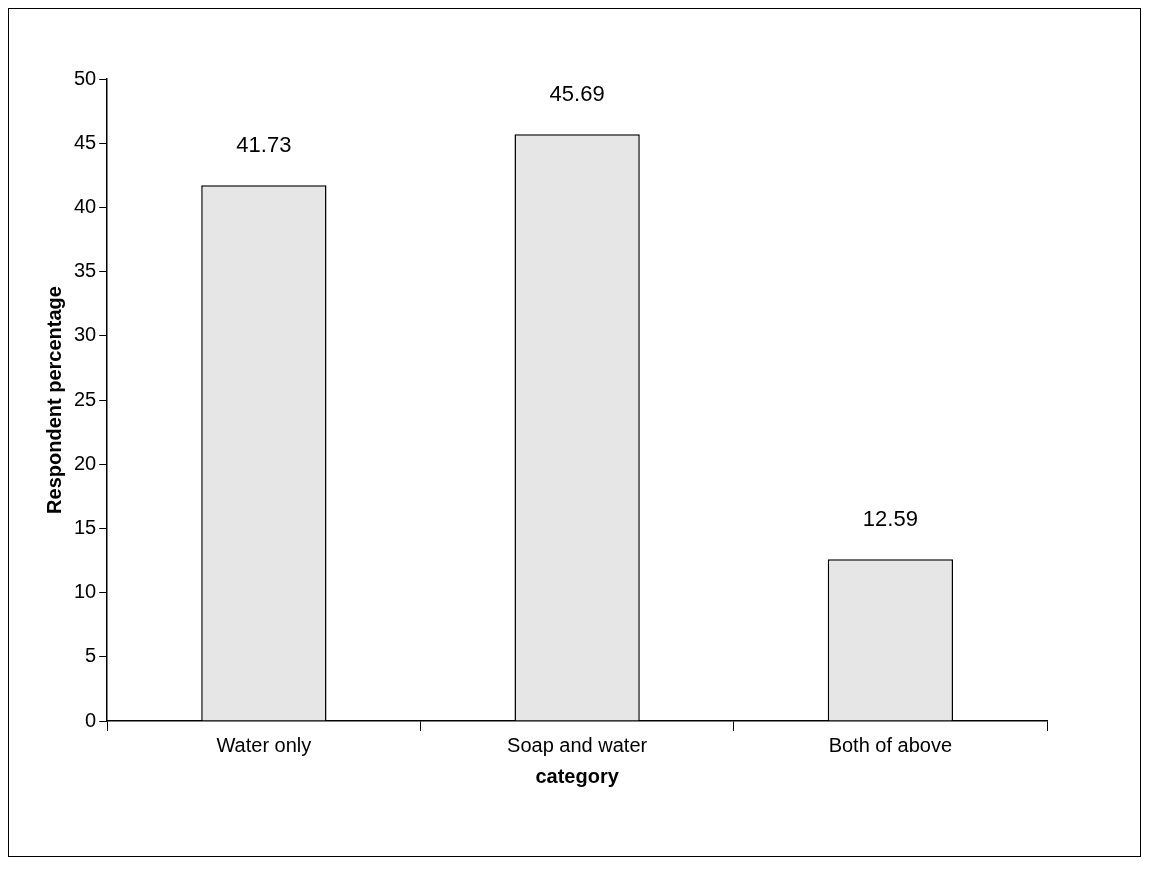 The width and height of the screenshot is (1151, 869). I want to click on y-tick-label: 0, so click(91, 719).